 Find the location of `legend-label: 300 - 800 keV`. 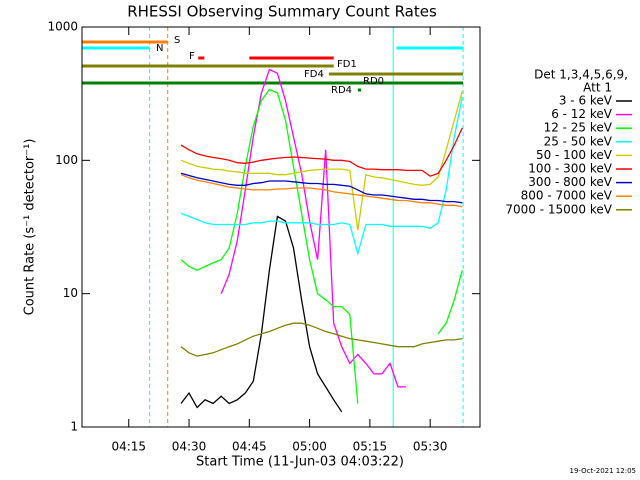

legend-label: 300 - 800 keV is located at coordinates (570, 182).